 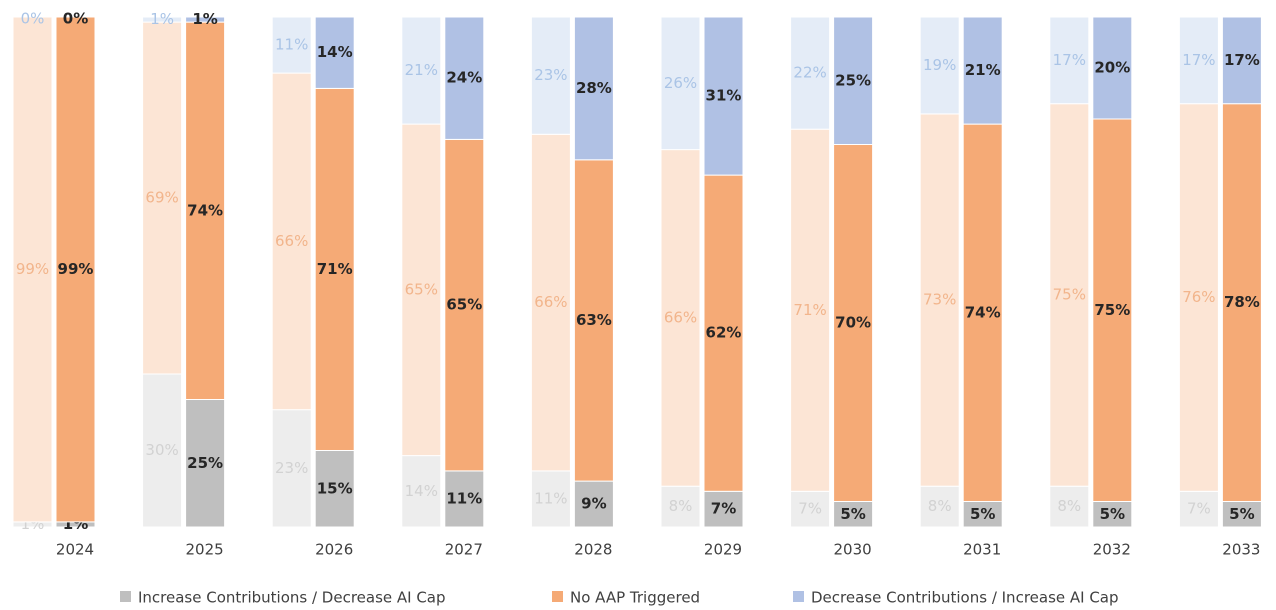 I want to click on data-label: 65%, so click(x=464, y=305).